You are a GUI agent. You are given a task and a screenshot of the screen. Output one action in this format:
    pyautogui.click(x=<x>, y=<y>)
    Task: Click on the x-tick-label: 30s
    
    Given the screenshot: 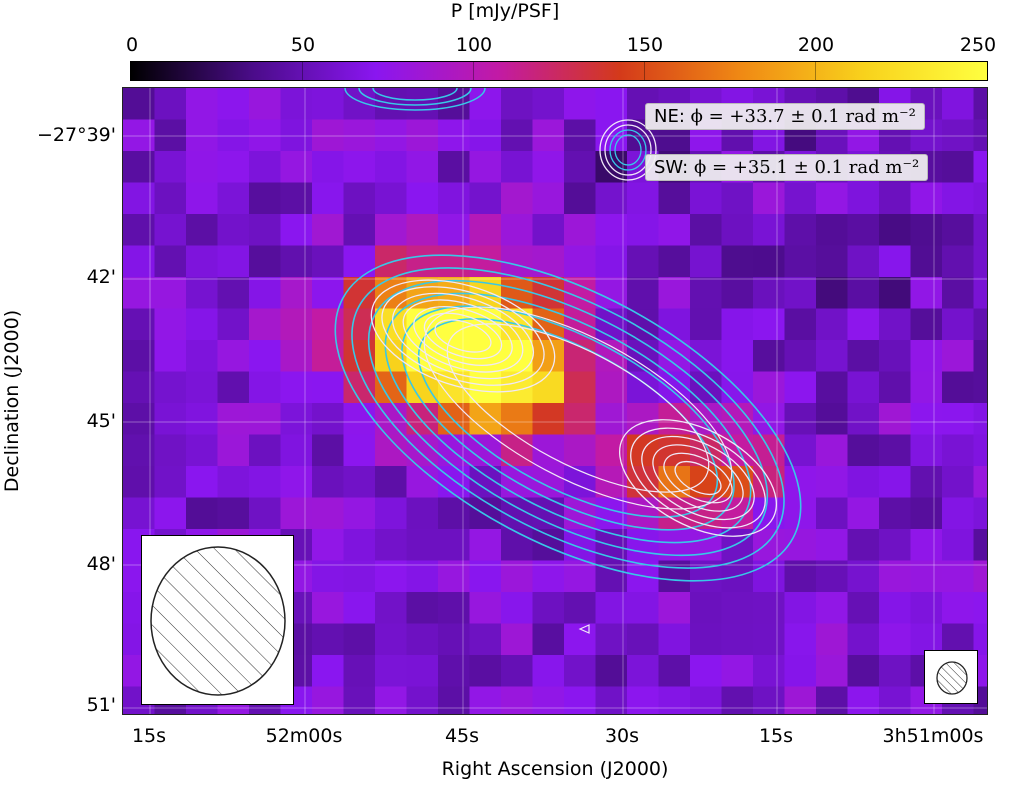 What is the action you would take?
    pyautogui.click(x=622, y=736)
    